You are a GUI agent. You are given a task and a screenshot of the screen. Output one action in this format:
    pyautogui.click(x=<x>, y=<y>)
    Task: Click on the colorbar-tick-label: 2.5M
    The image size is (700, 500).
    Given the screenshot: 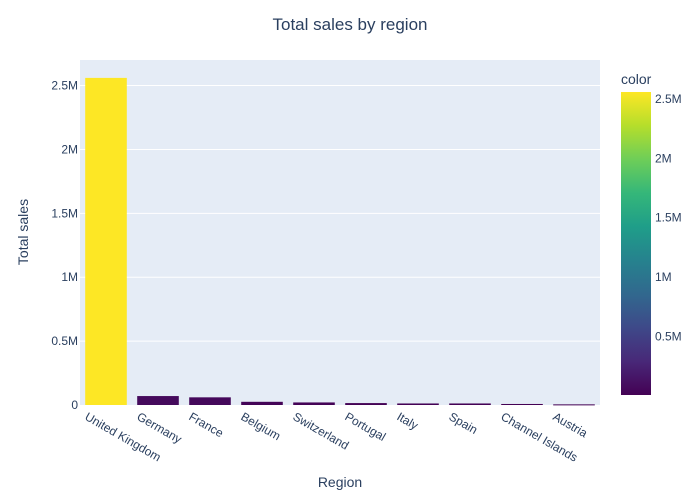 What is the action you would take?
    pyautogui.click(x=668, y=99)
    